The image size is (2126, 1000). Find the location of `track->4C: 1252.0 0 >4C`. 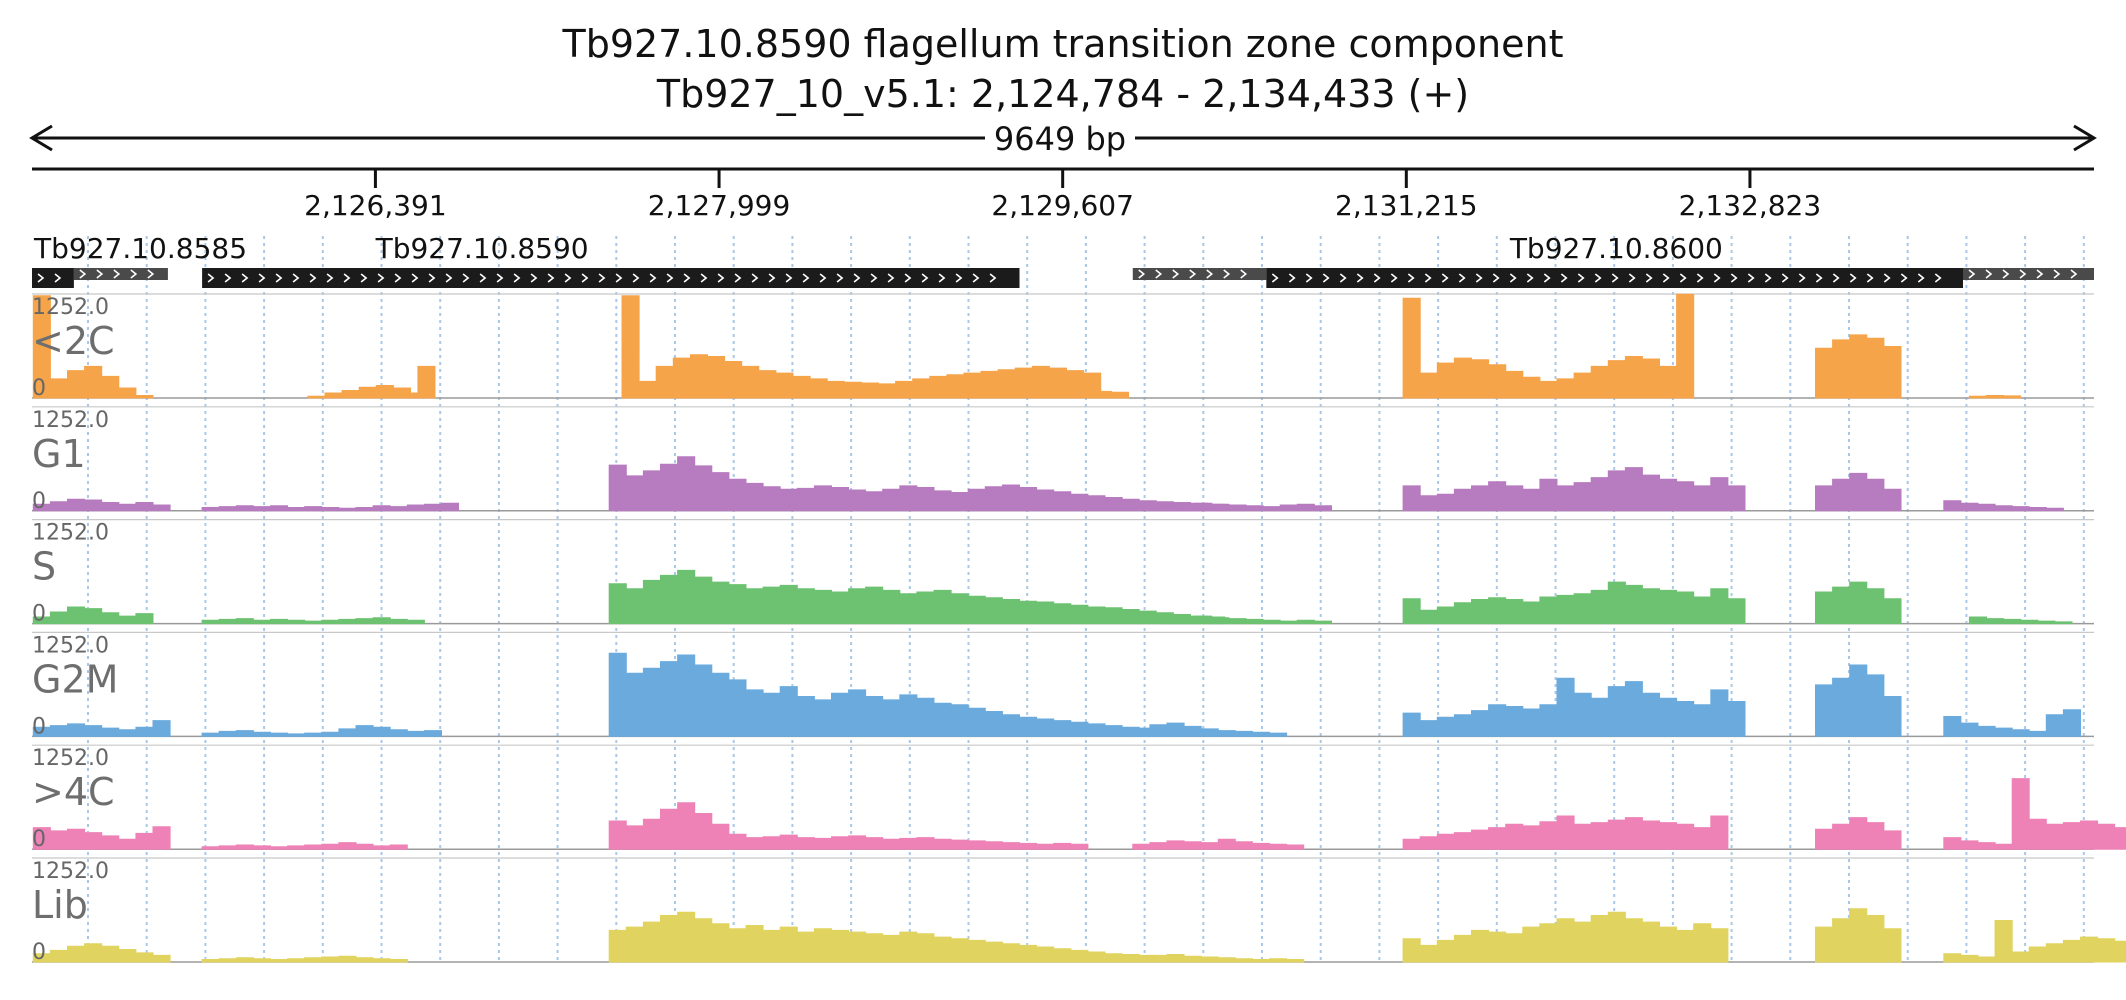

track->4C: 1252.0 0 >4C is located at coordinates (1079, 798).